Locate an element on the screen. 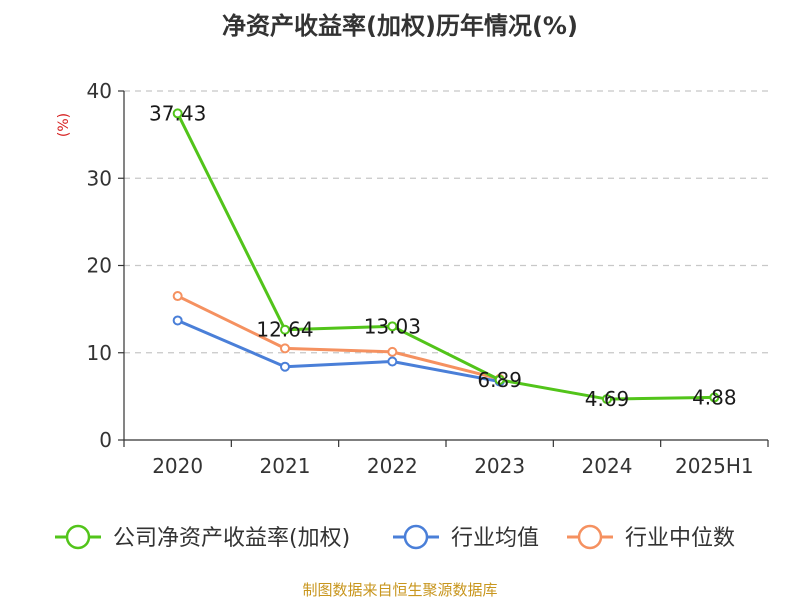 Image resolution: width=800 pixels, height=600 pixels. x-tick-label-2022: 2022 is located at coordinates (392, 466).